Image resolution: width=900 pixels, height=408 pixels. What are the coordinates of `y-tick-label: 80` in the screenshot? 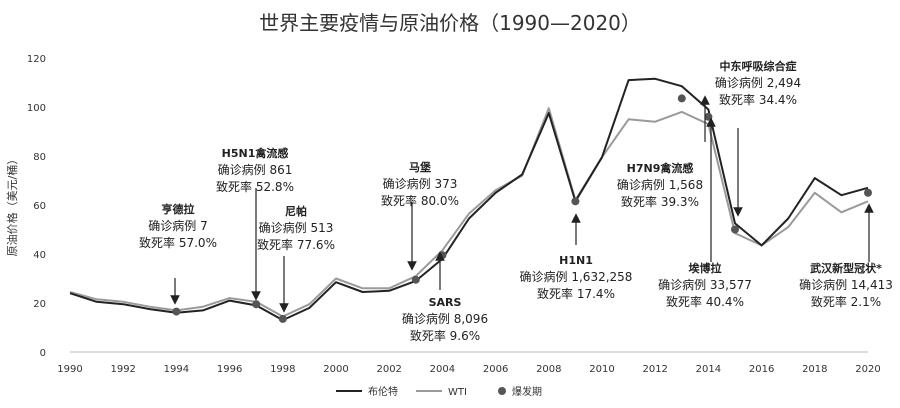 It's located at (39, 157).